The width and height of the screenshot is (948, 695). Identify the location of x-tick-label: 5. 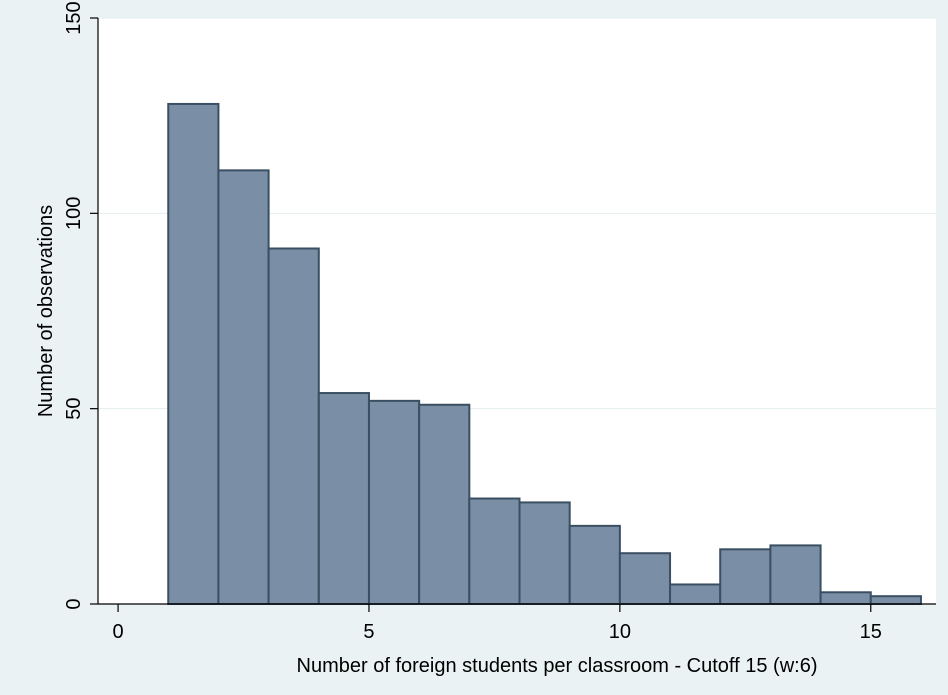
(368, 632).